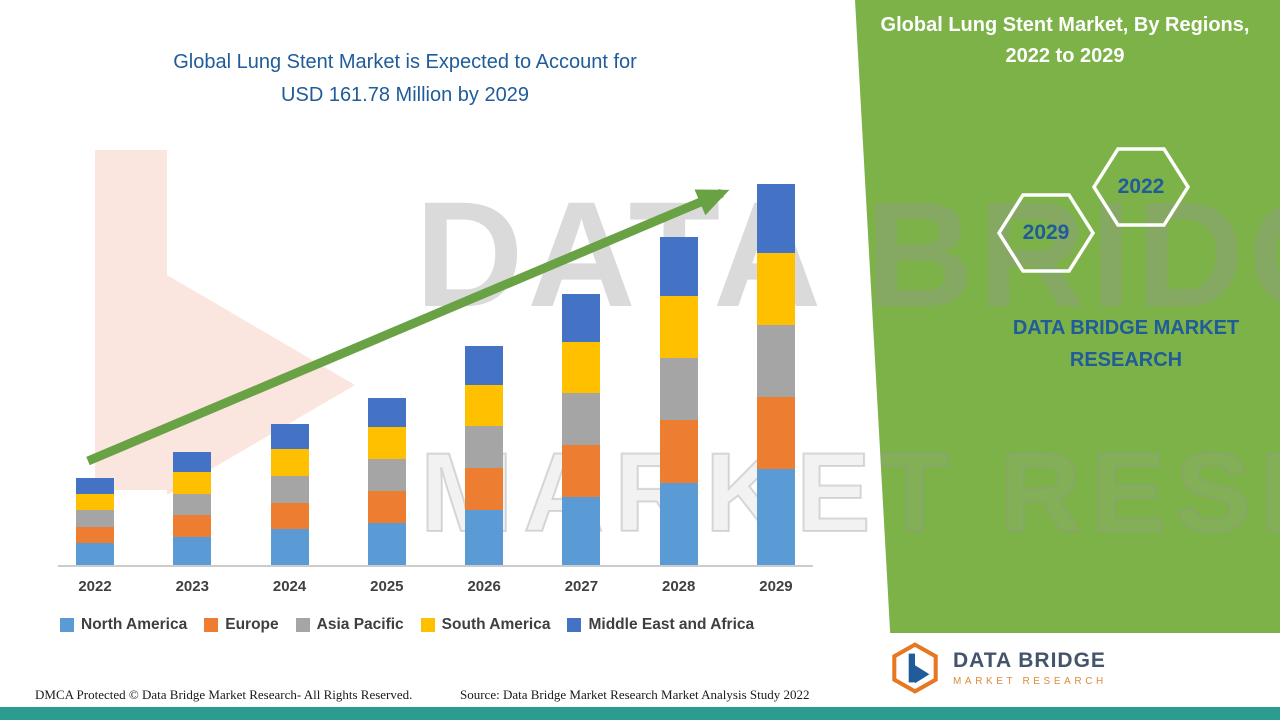  Describe the element at coordinates (289, 586) in the screenshot. I see `x-axis-label: 2024` at that location.